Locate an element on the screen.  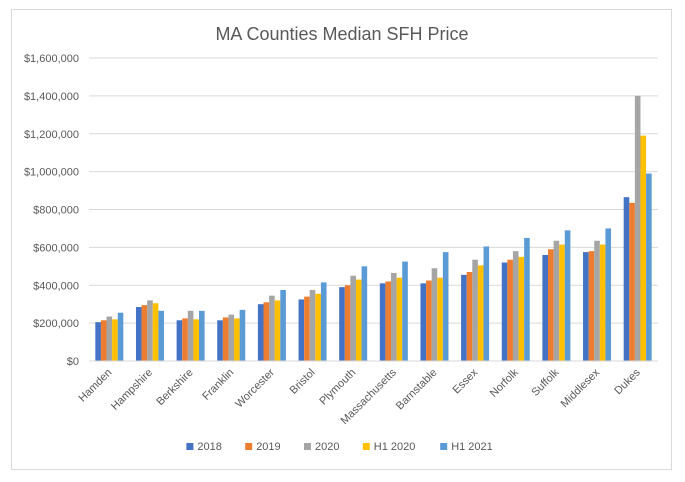
bar-suffolk-2019 is located at coordinates (550, 305).